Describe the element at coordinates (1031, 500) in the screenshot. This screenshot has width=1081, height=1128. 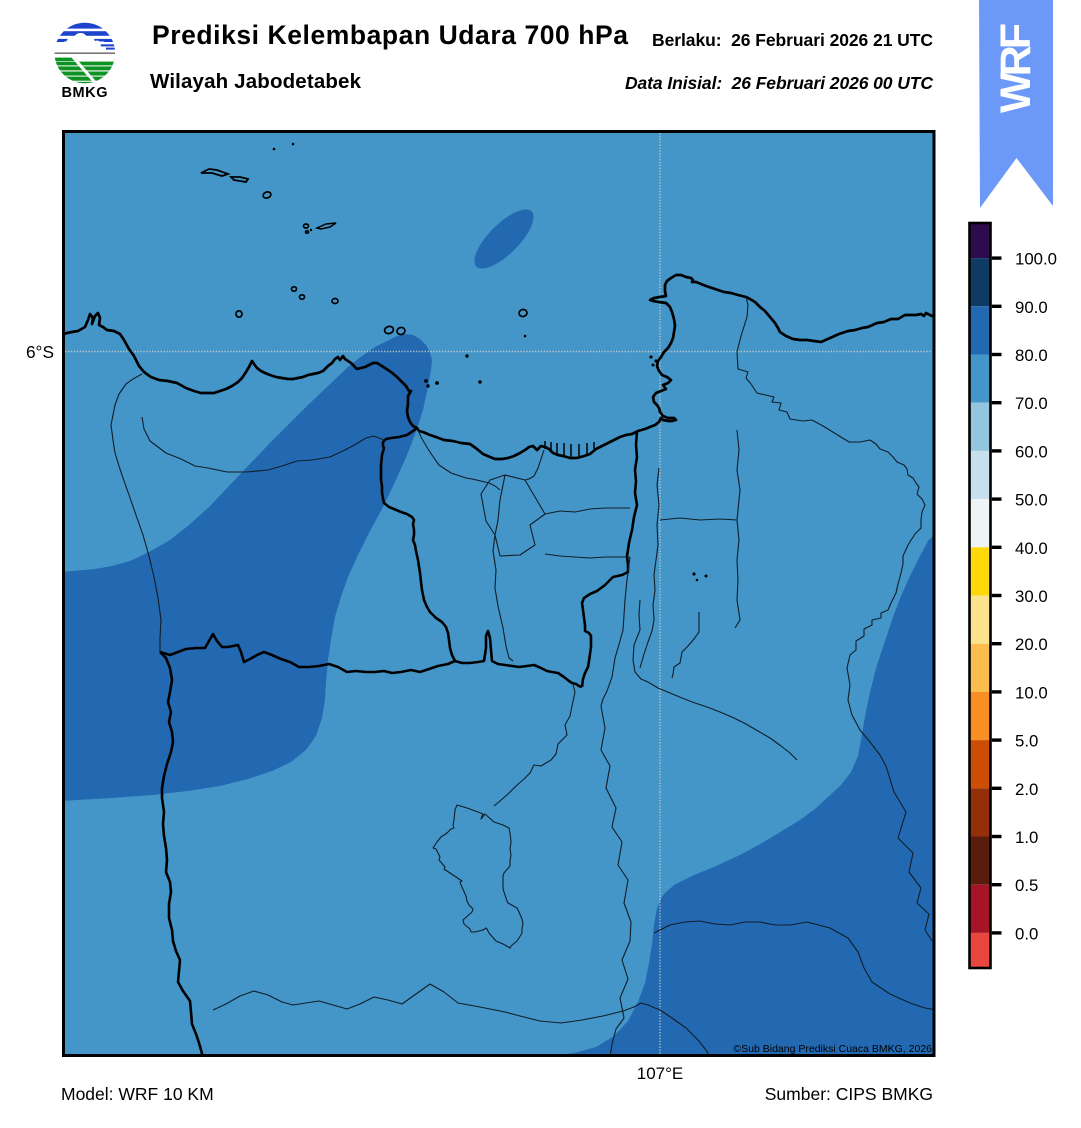
I see `svg-text: 50.0` at that location.